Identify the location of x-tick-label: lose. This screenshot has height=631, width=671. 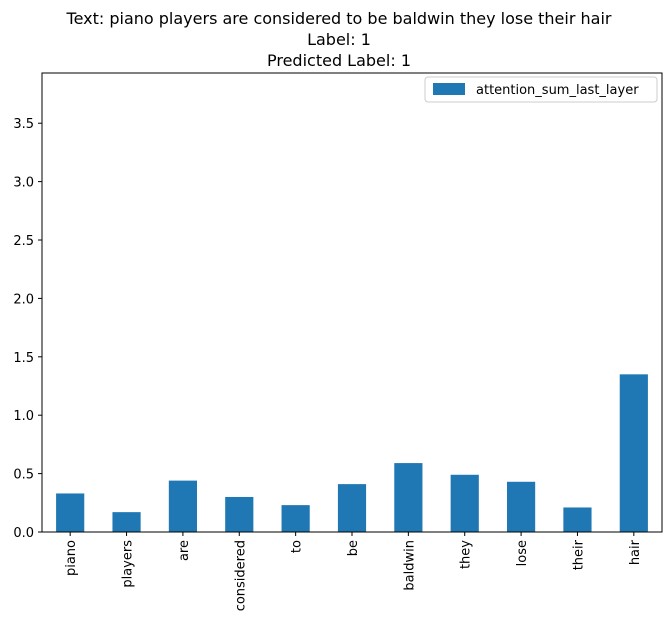
(522, 553).